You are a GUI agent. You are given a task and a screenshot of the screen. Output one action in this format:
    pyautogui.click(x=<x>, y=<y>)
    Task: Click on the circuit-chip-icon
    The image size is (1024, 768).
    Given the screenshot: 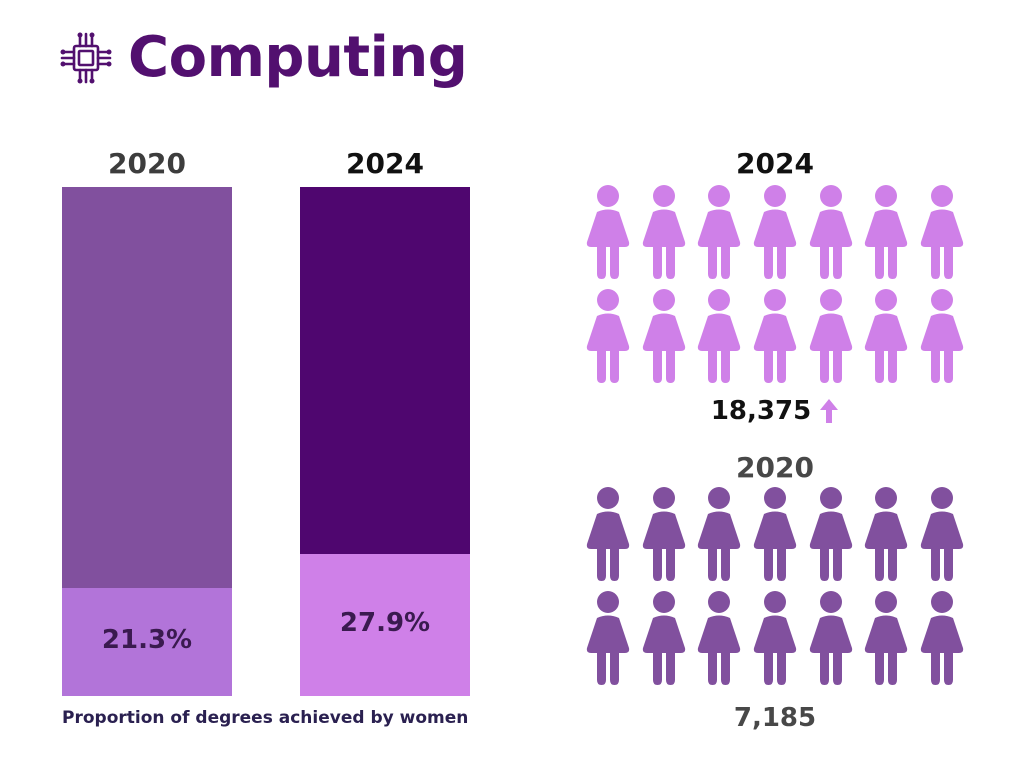 What is the action you would take?
    pyautogui.click(x=86, y=58)
    